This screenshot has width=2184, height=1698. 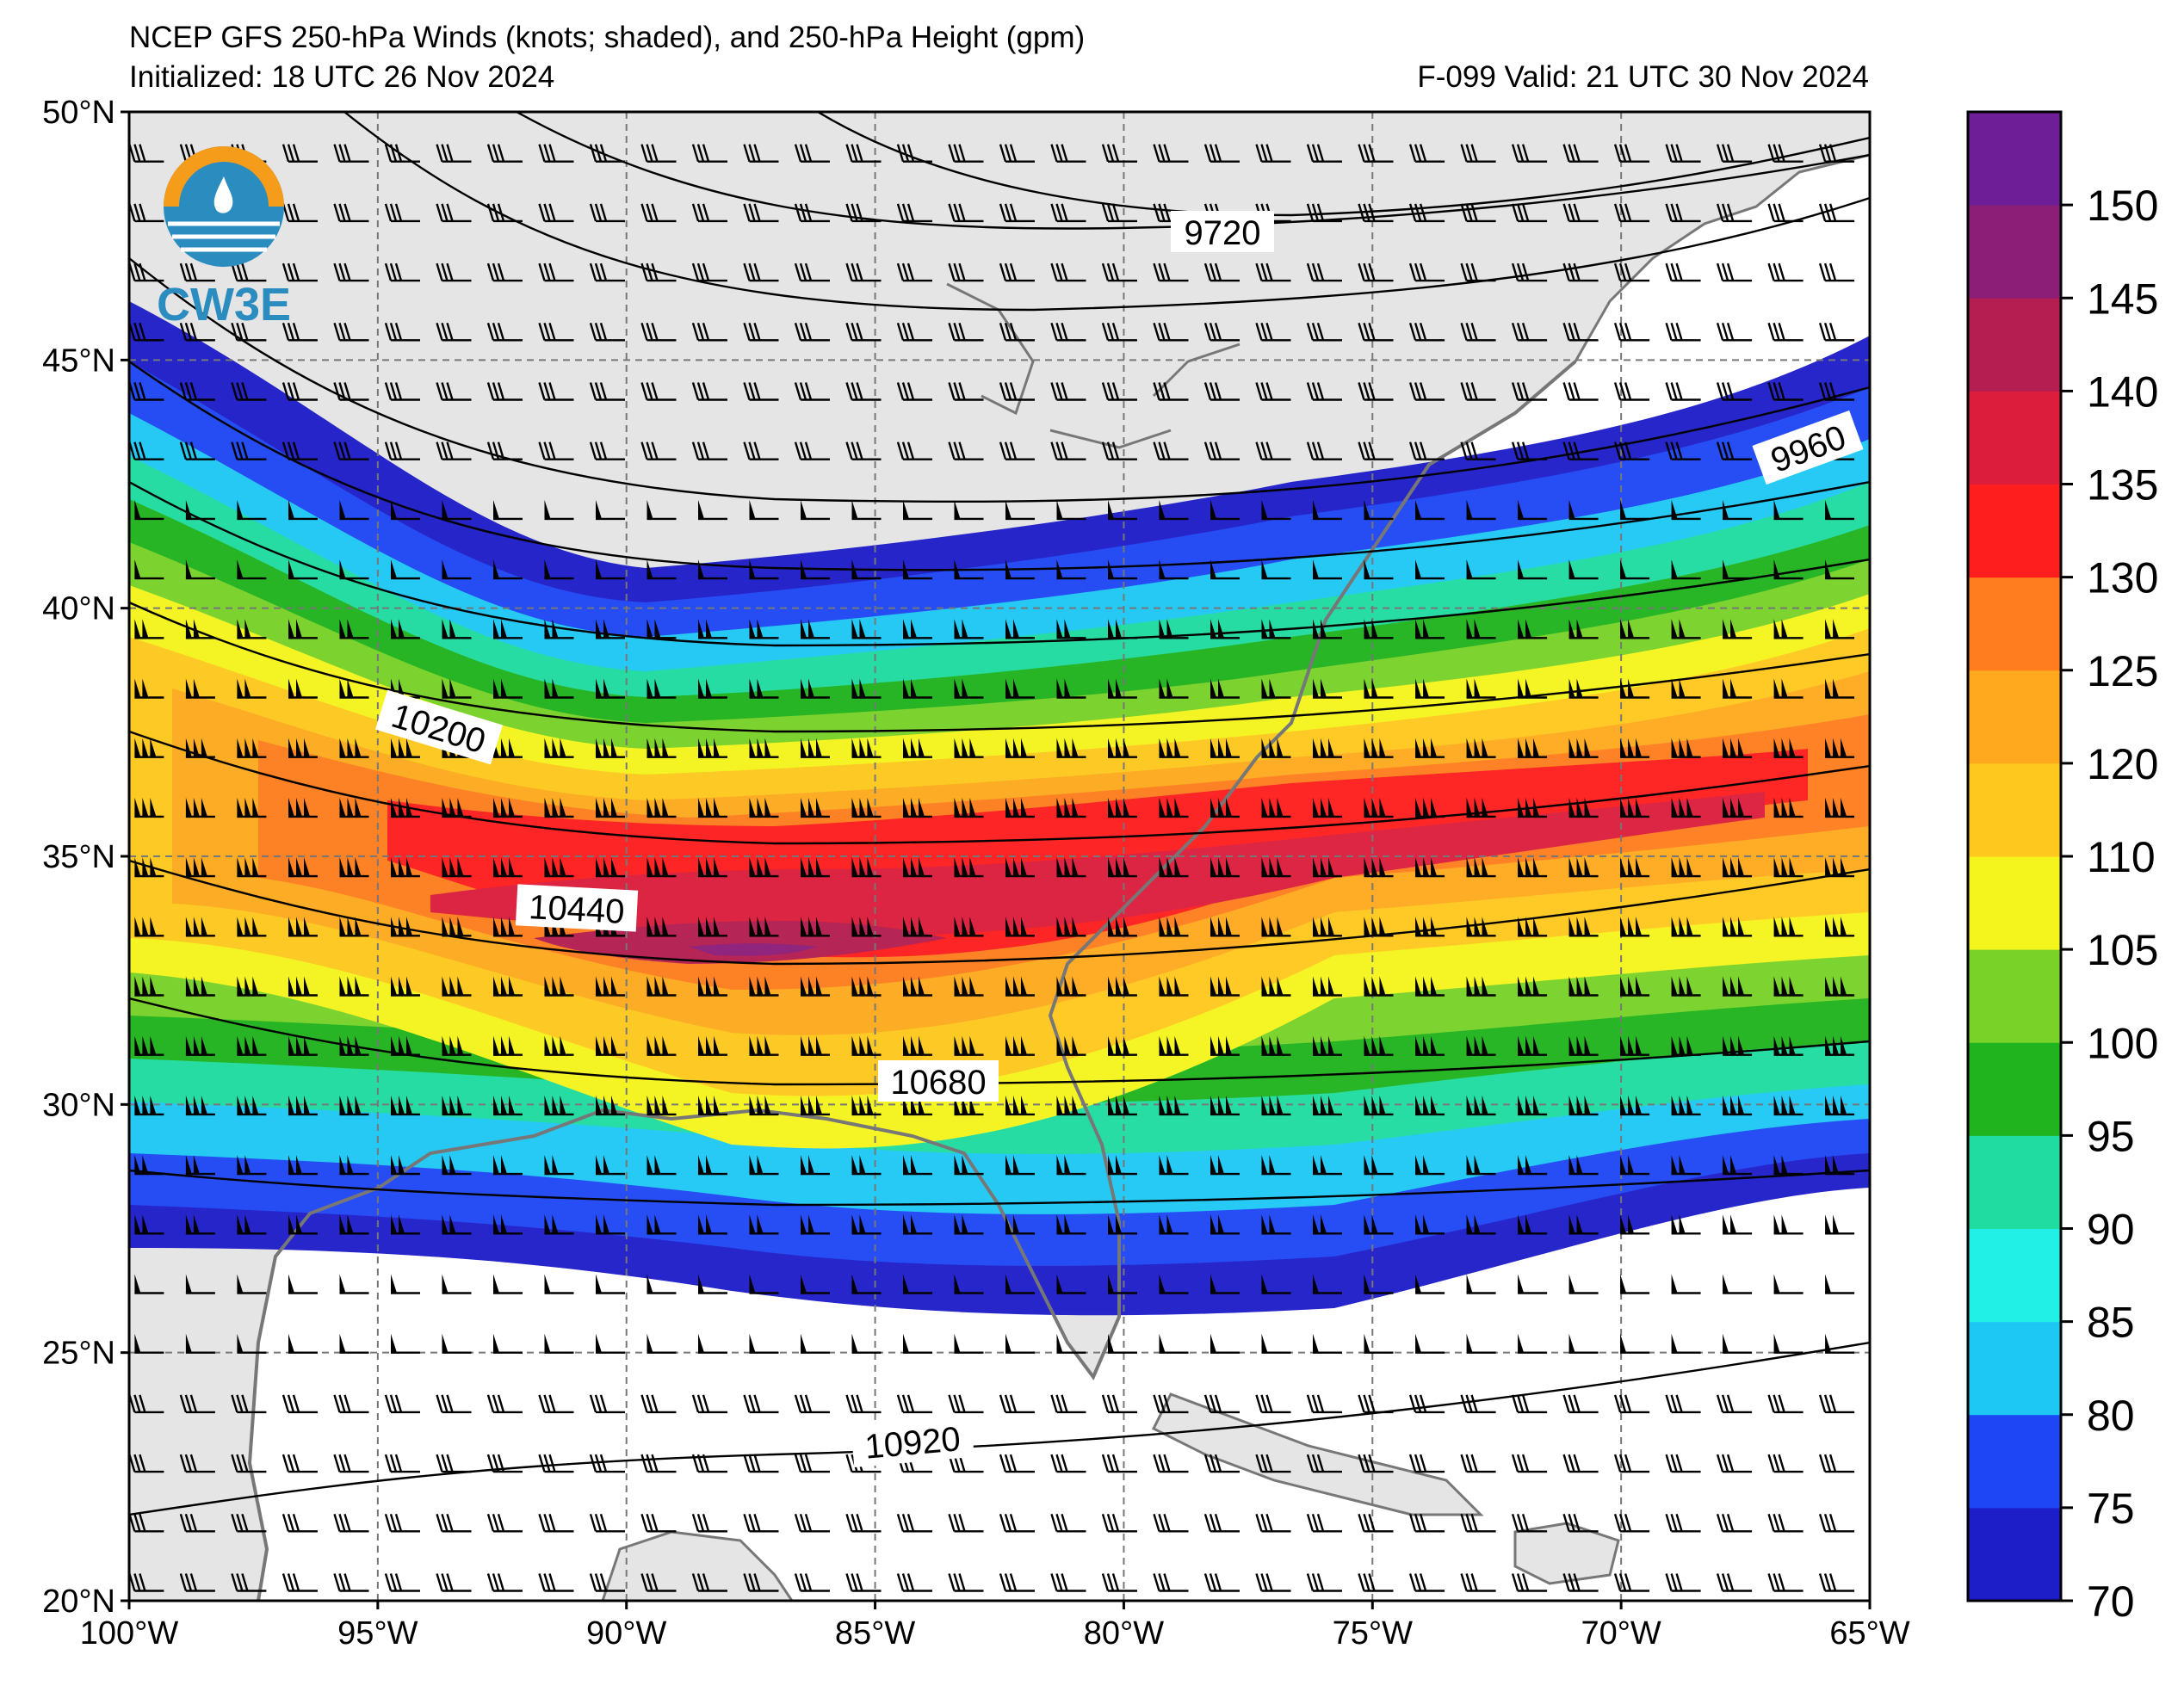 I want to click on lon-tick-label: 100°W, so click(x=129, y=1633).